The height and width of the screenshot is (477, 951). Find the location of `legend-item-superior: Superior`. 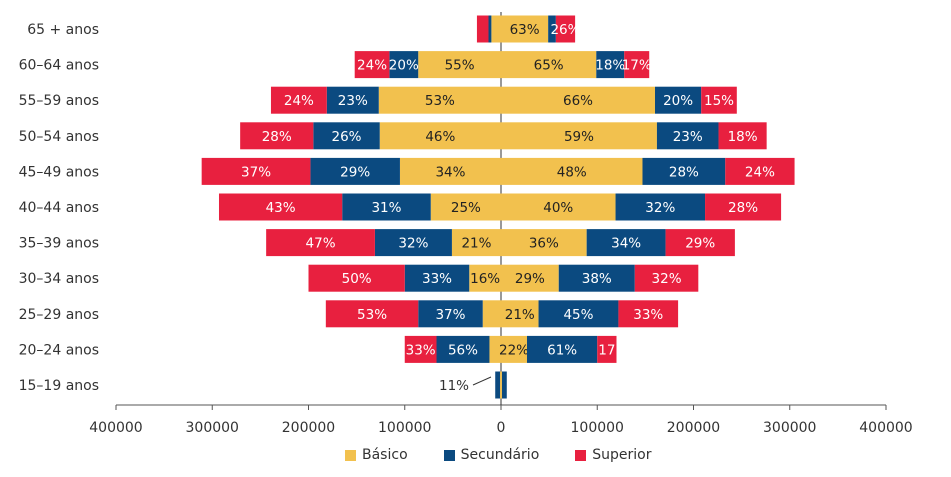

legend-item-superior: Superior is located at coordinates (613, 455).